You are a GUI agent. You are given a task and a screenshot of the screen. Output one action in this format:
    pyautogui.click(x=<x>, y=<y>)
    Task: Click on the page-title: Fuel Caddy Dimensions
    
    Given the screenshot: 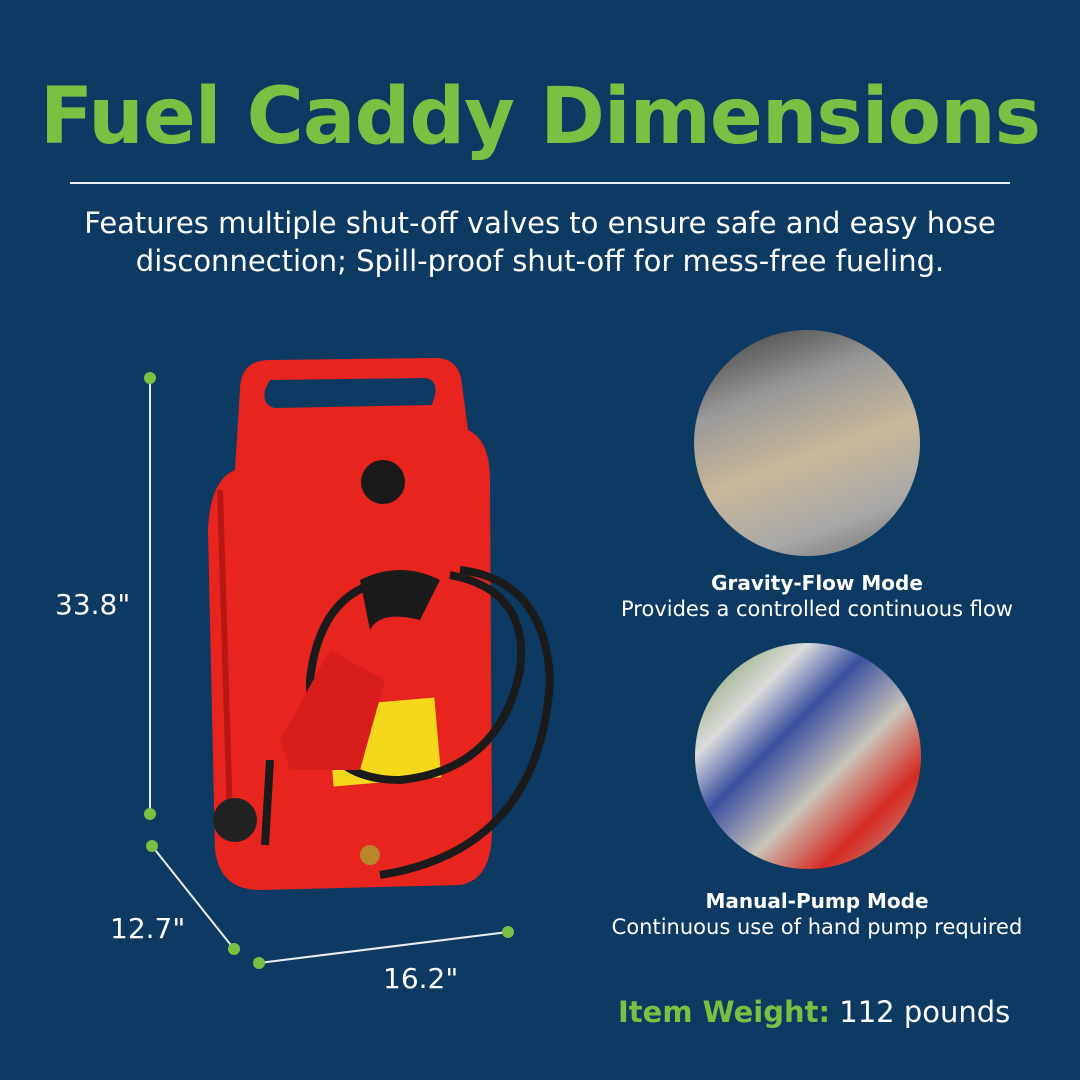 What is the action you would take?
    pyautogui.click(x=540, y=117)
    